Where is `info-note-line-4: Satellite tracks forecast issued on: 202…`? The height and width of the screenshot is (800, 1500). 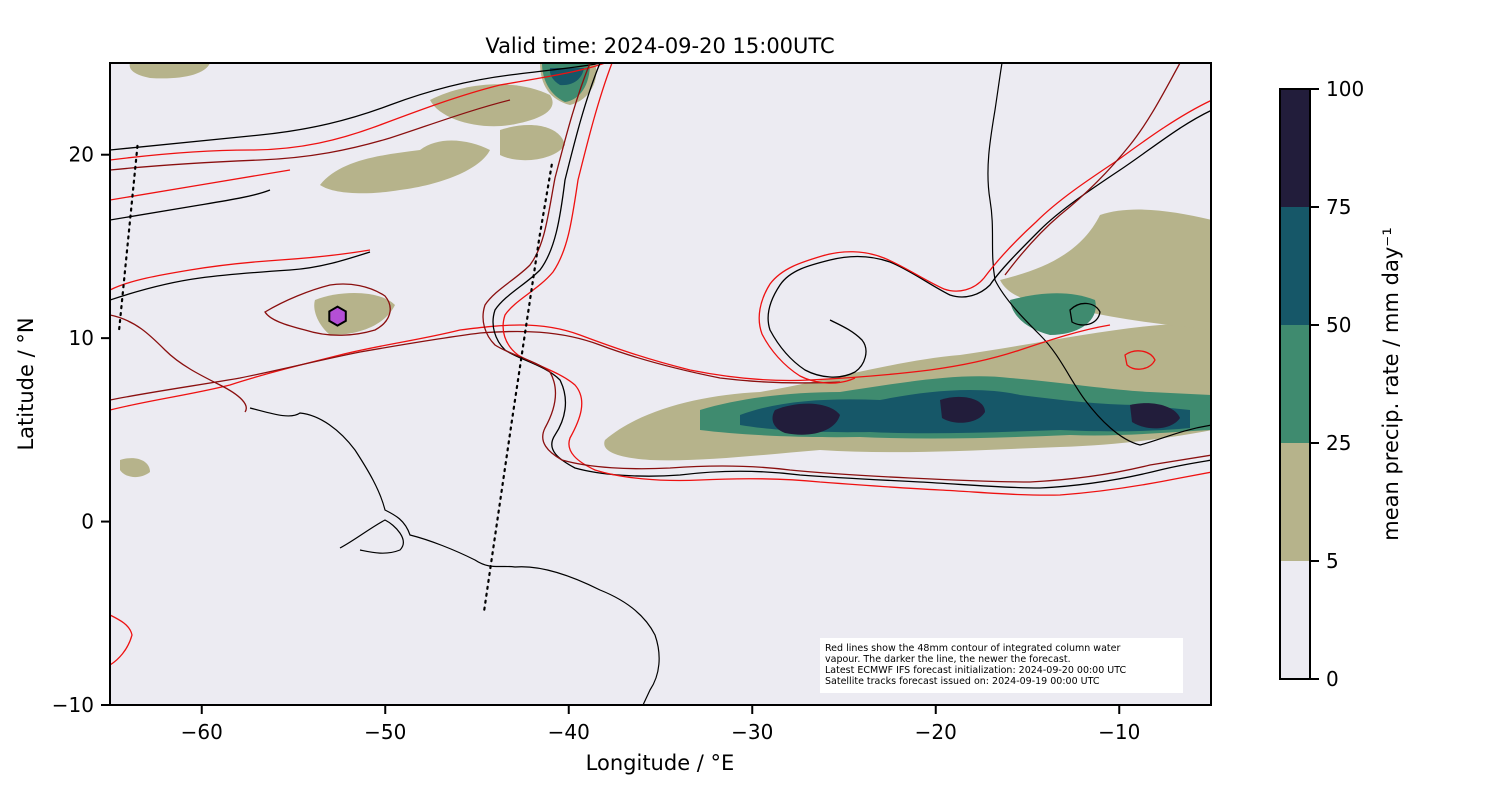
info-note-line-4: Satellite tracks forecast issued on: 202… is located at coordinates (962, 681).